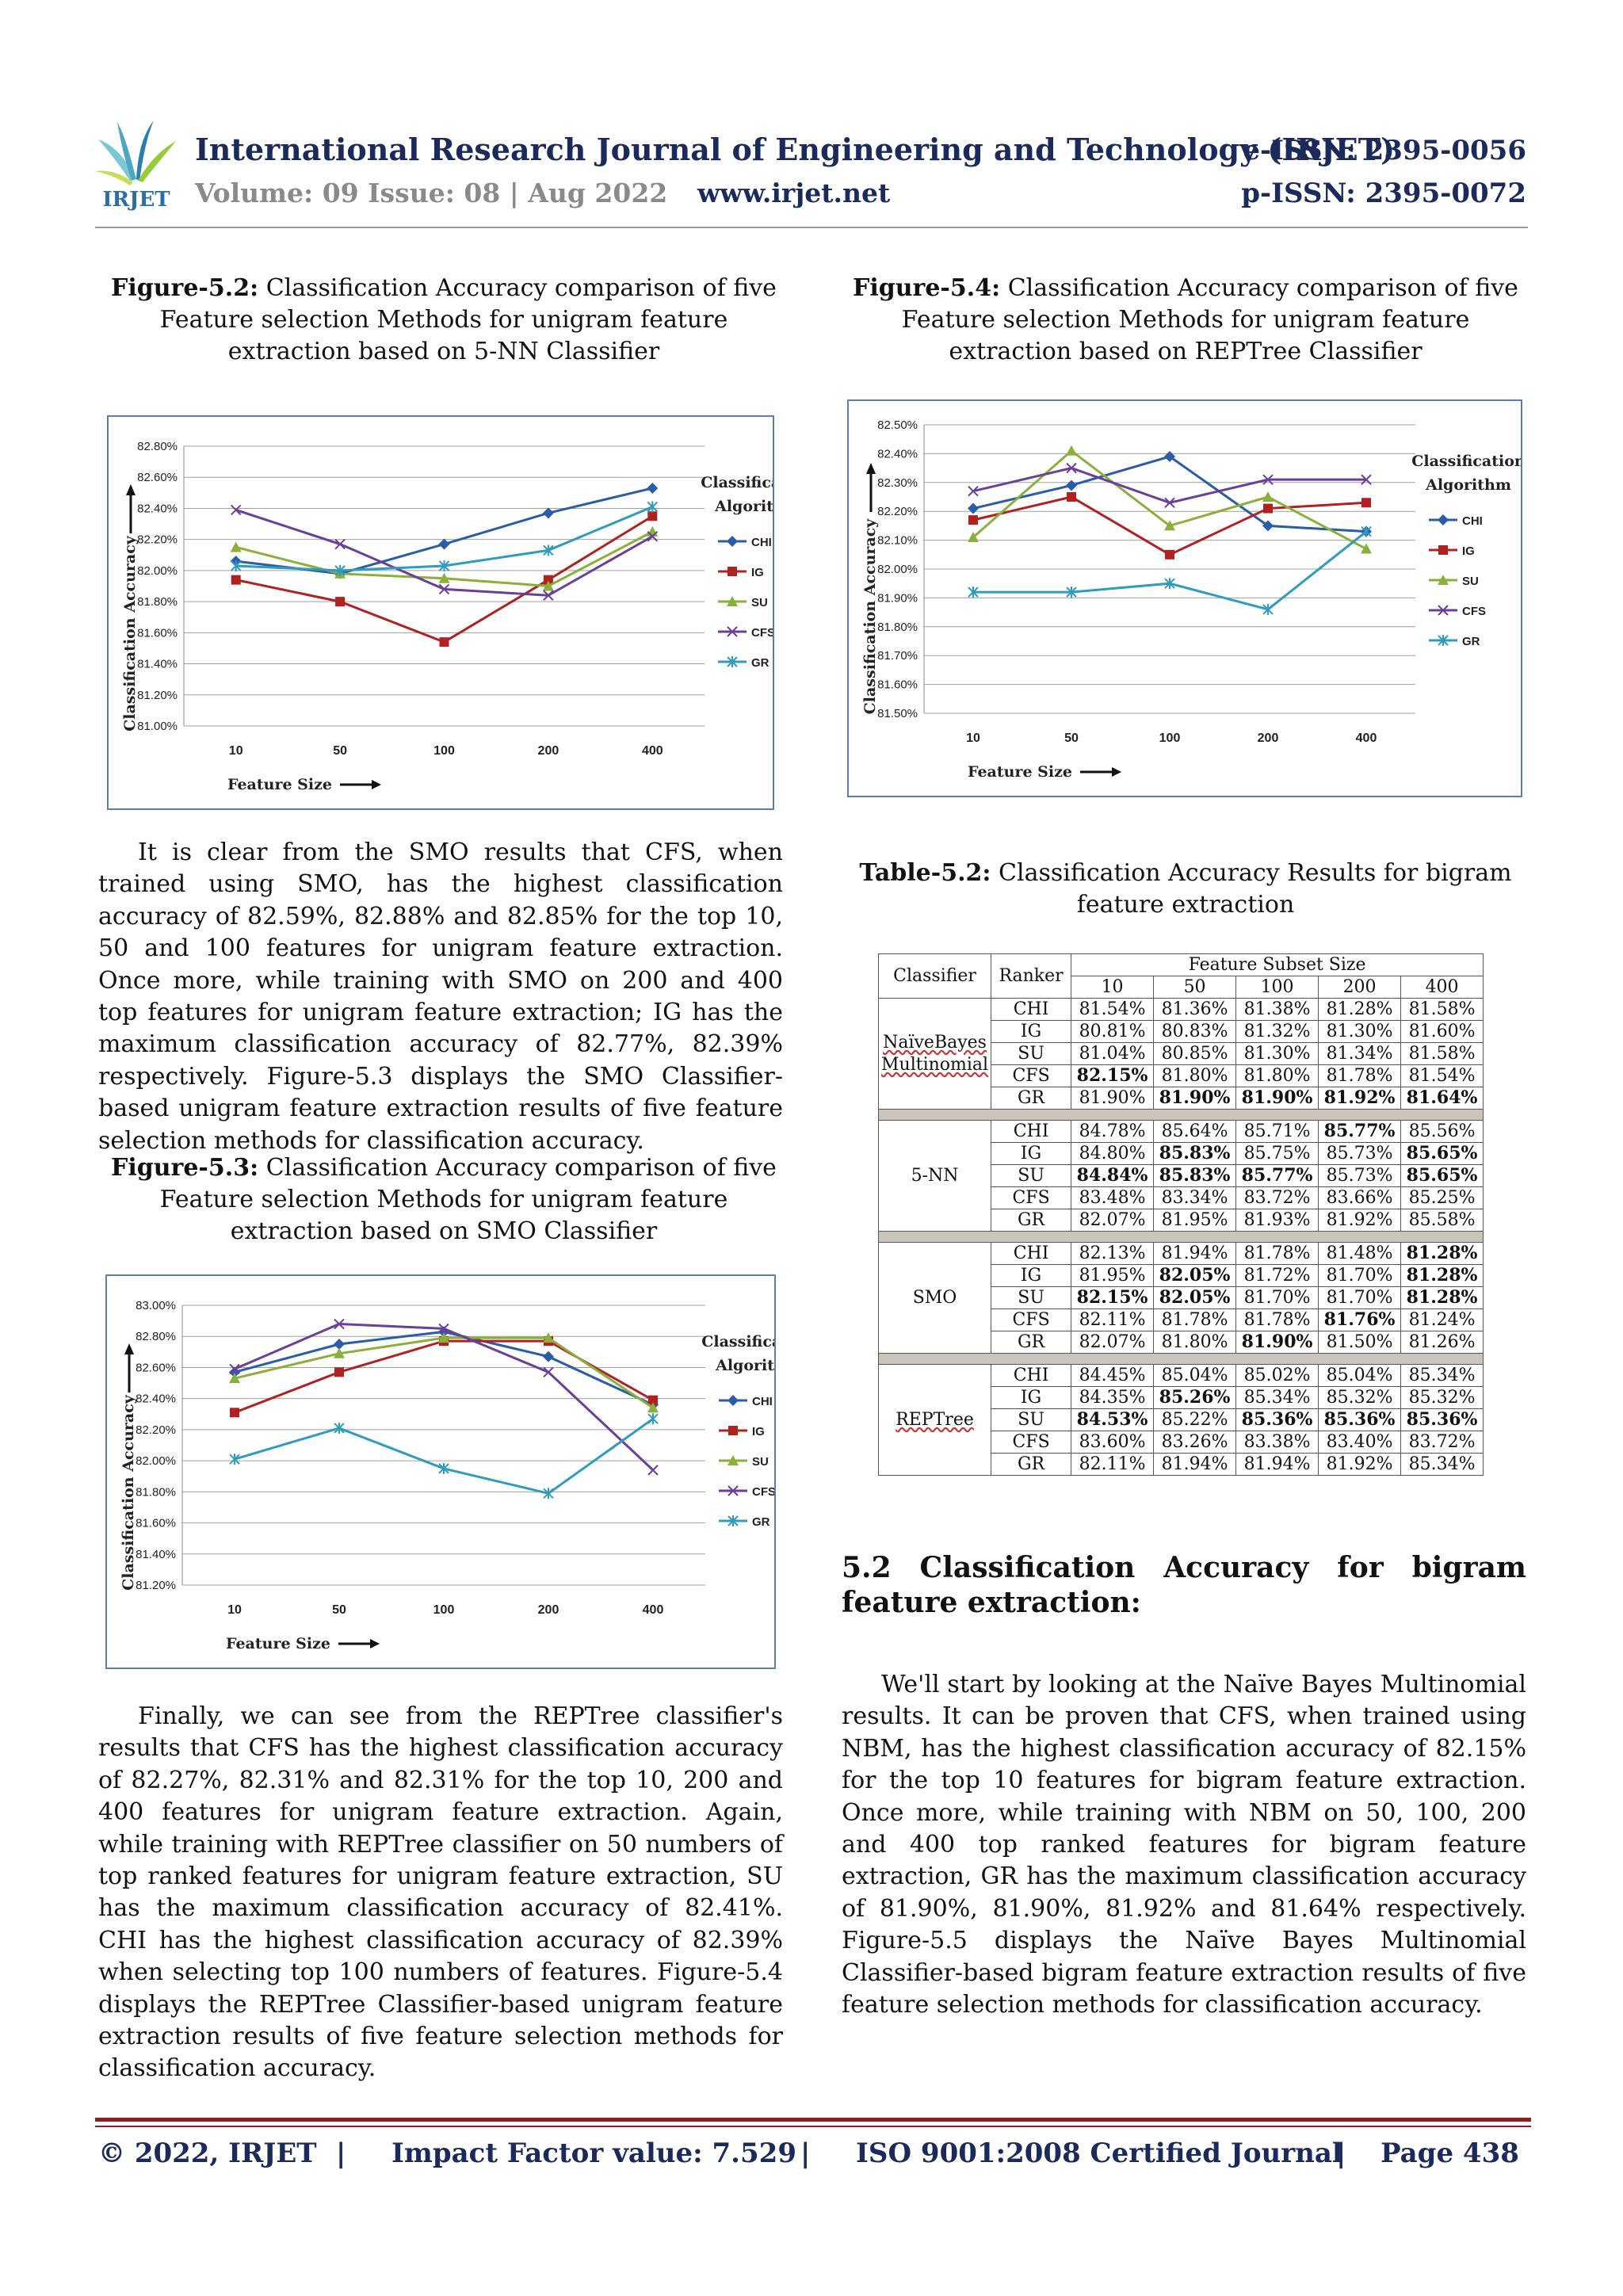 The height and width of the screenshot is (2296, 1623). What do you see at coordinates (1113, 1220) in the screenshot?
I see `value-cell: 82.07%` at bounding box center [1113, 1220].